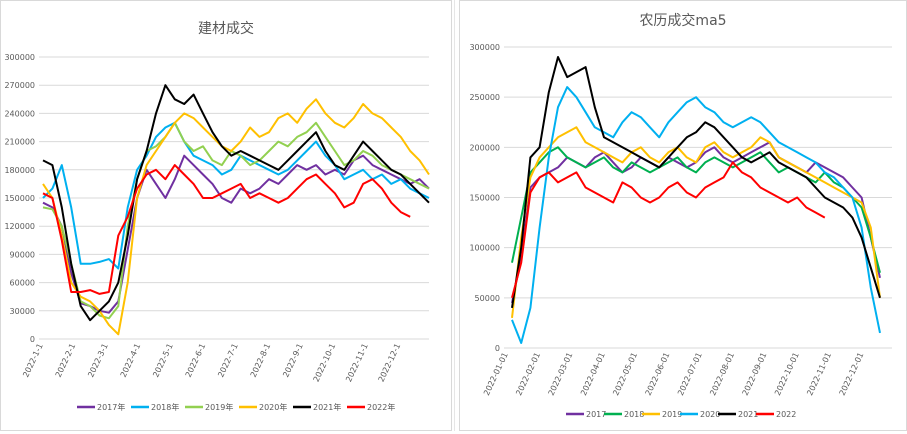  I want to click on series-line-2018, so click(696, 210).